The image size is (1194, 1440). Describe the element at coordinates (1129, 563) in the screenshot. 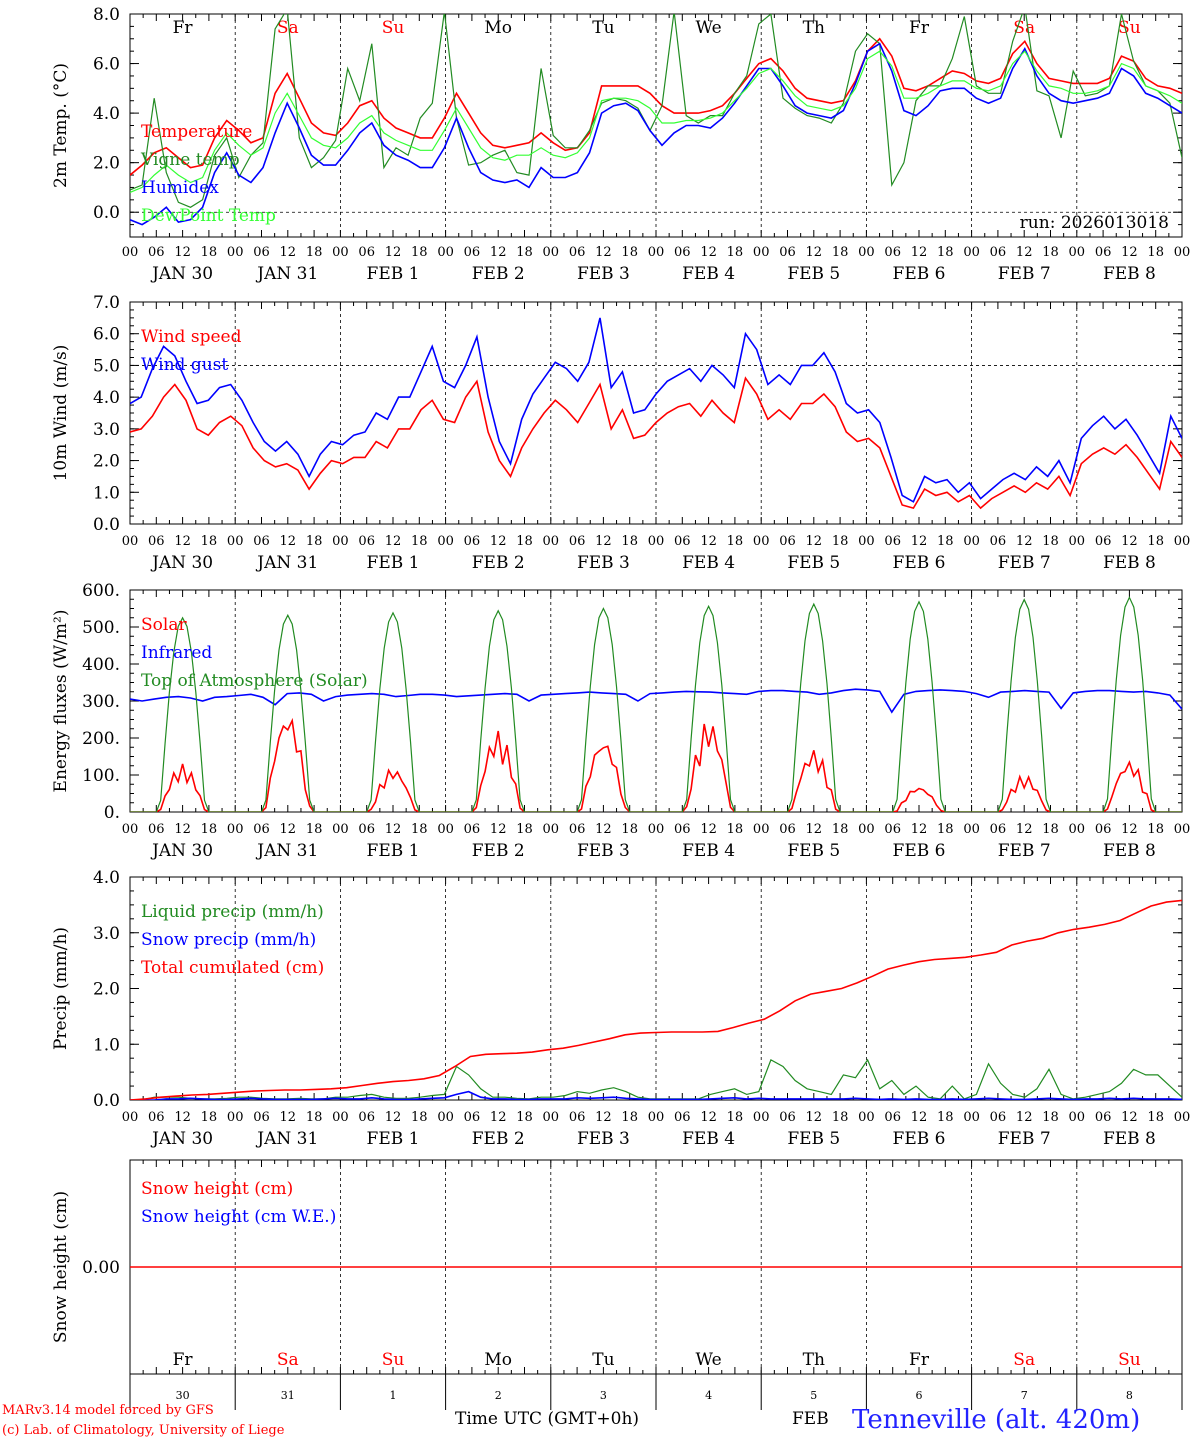

I see `wind-date-label: FEB 8` at that location.